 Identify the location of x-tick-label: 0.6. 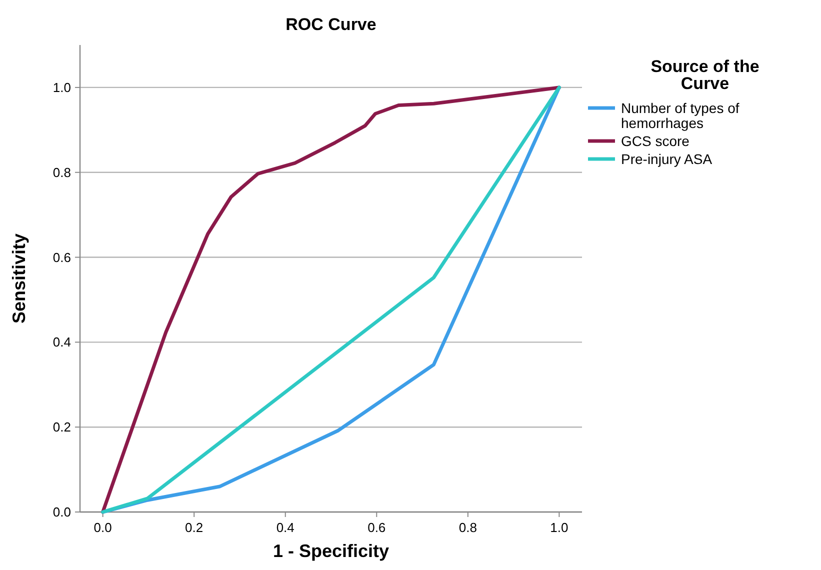
(377, 527).